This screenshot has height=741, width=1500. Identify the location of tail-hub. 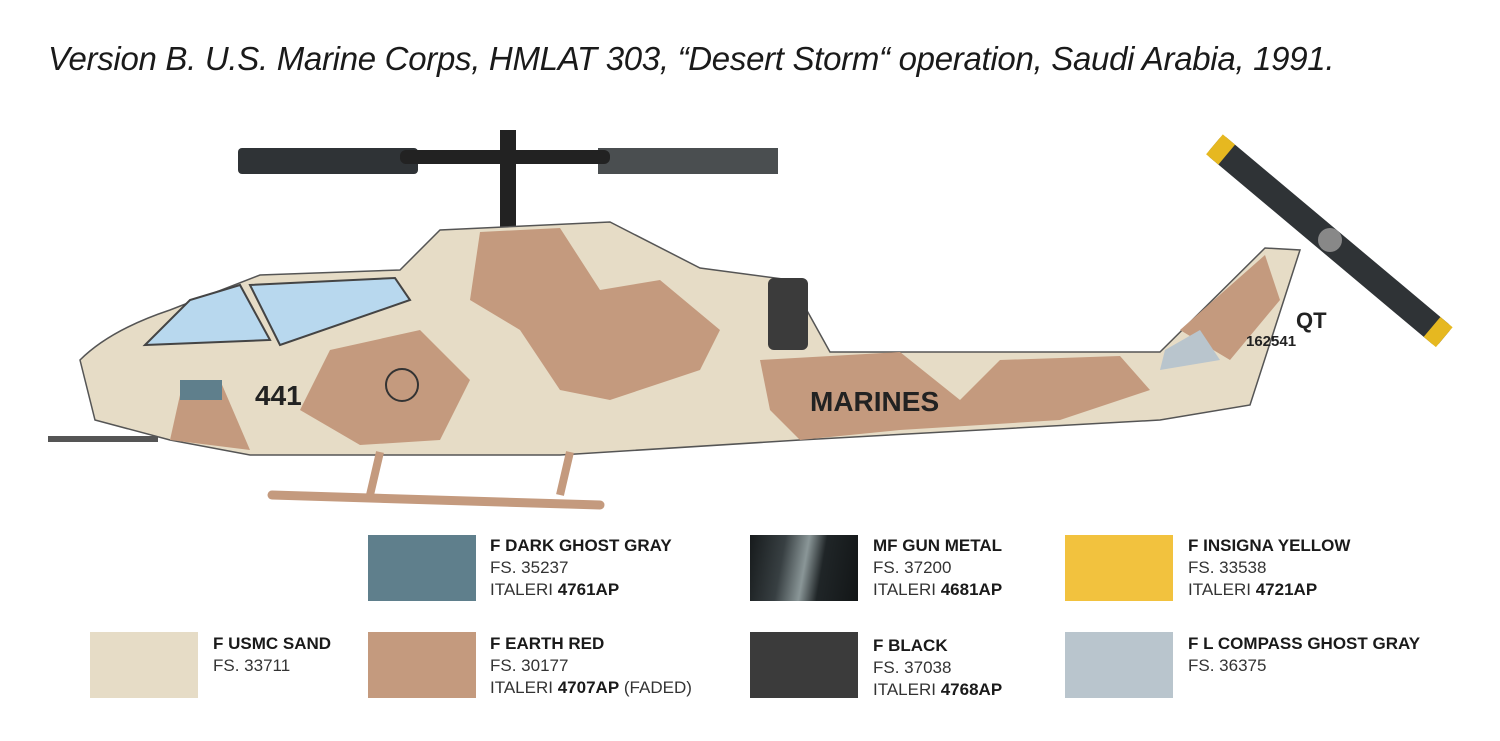
(1330, 240).